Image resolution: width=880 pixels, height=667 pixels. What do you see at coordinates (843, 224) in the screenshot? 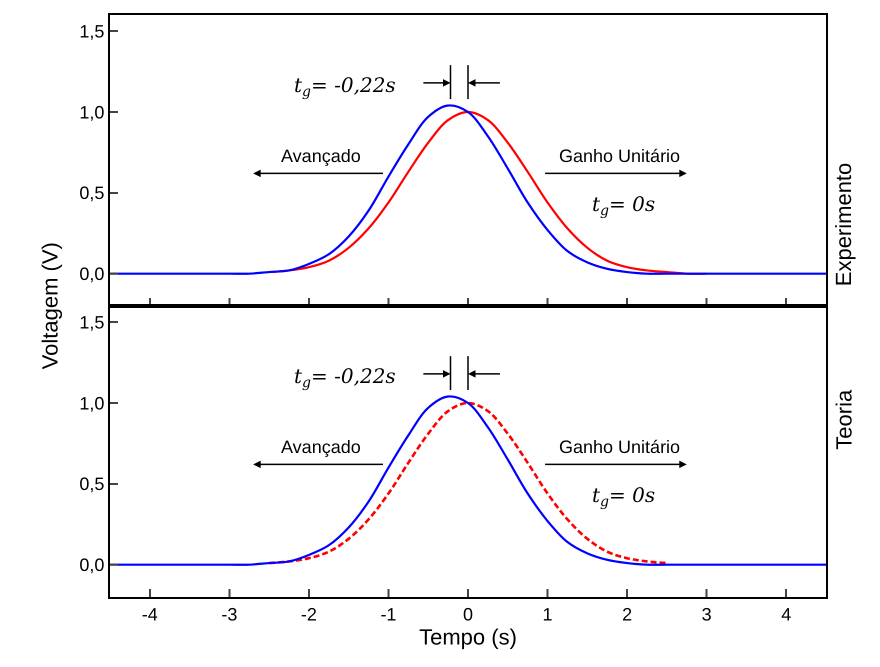
I see `text: Experimento` at bounding box center [843, 224].